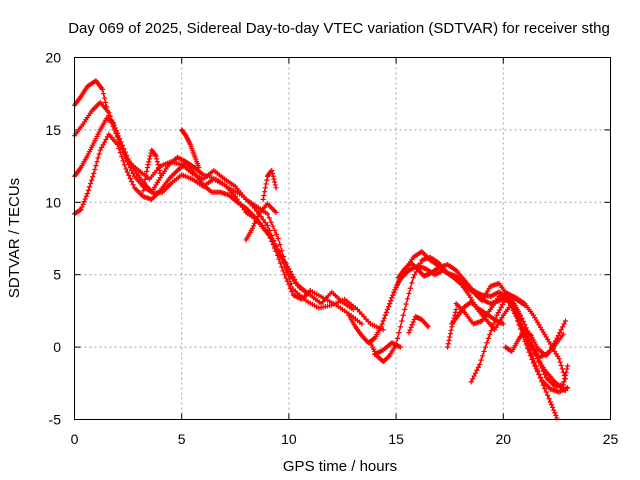  I want to click on x-tick-label: 15, so click(396, 439).